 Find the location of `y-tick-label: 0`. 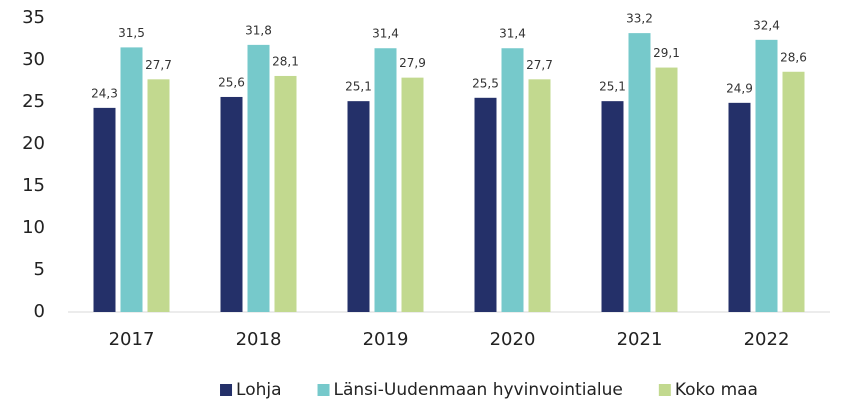

y-tick-label: 0 is located at coordinates (39, 311).